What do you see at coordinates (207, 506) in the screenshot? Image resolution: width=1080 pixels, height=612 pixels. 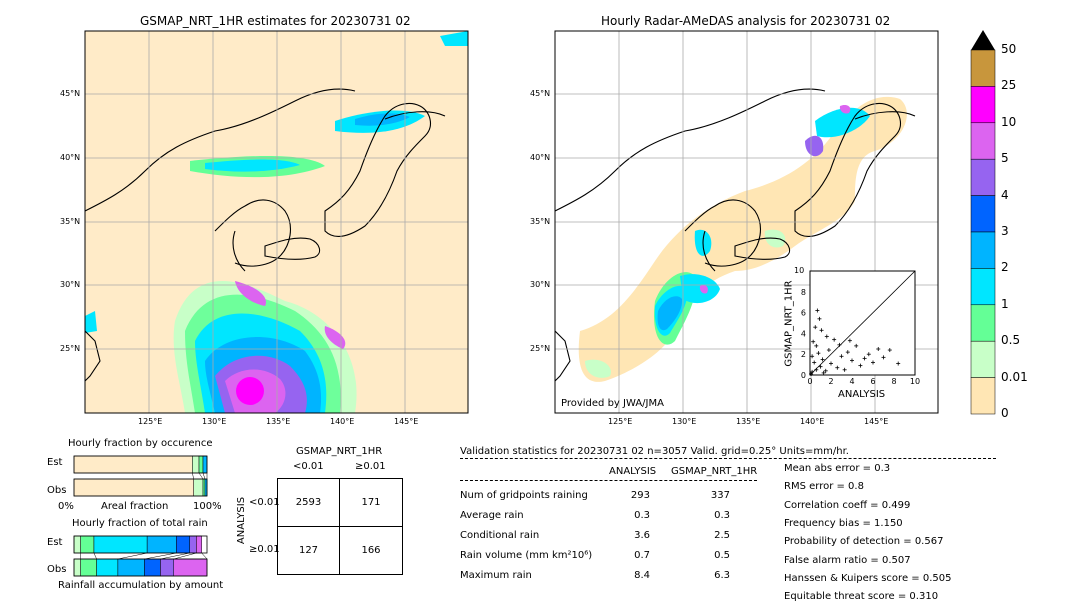 I see `axis-hundred: 100%` at bounding box center [207, 506].